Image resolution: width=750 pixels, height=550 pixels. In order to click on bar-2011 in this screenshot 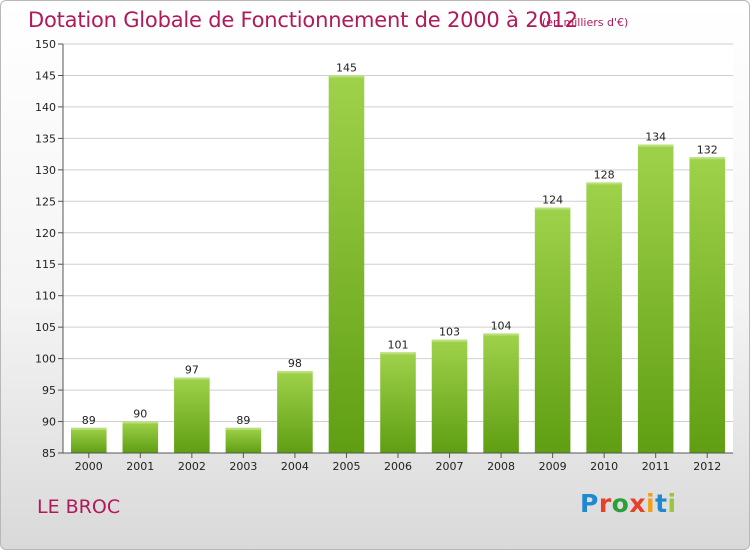, I will do `click(655, 298)`.